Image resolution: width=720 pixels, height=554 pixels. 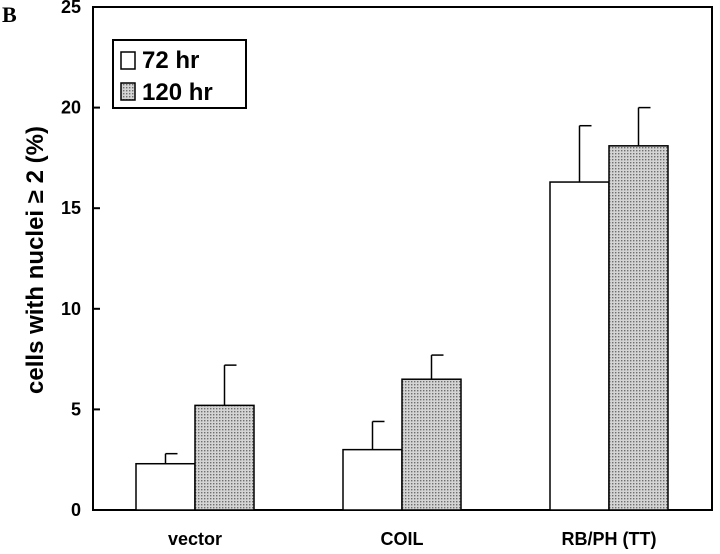 I want to click on y-tick-label: 0, so click(x=76, y=510).